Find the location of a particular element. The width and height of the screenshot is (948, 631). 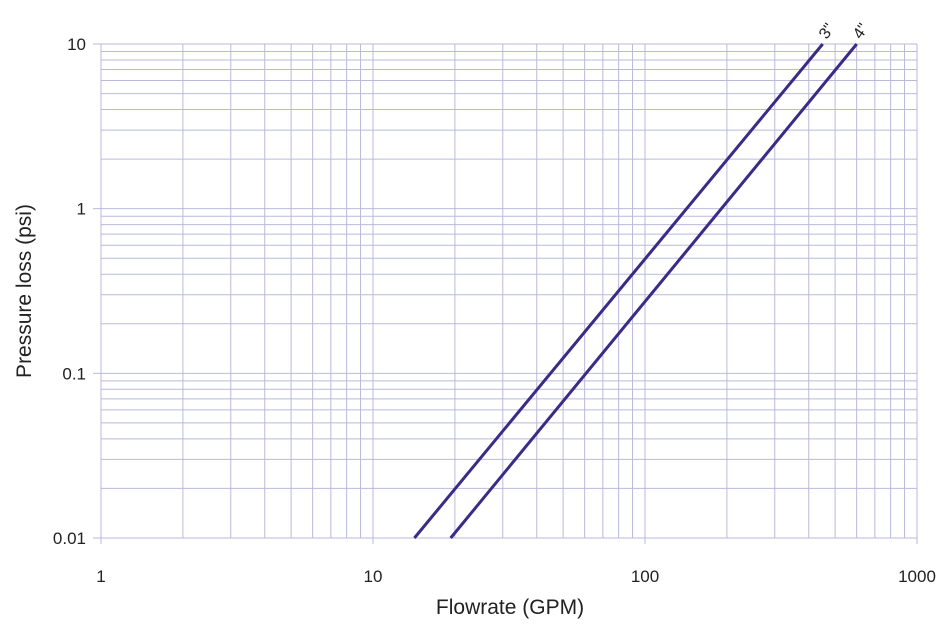

series-label-1: 3" is located at coordinates (827, 32).